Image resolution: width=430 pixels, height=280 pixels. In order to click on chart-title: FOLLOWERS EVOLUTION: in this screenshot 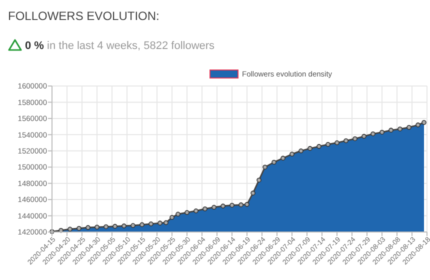, I will do `click(84, 16)`.